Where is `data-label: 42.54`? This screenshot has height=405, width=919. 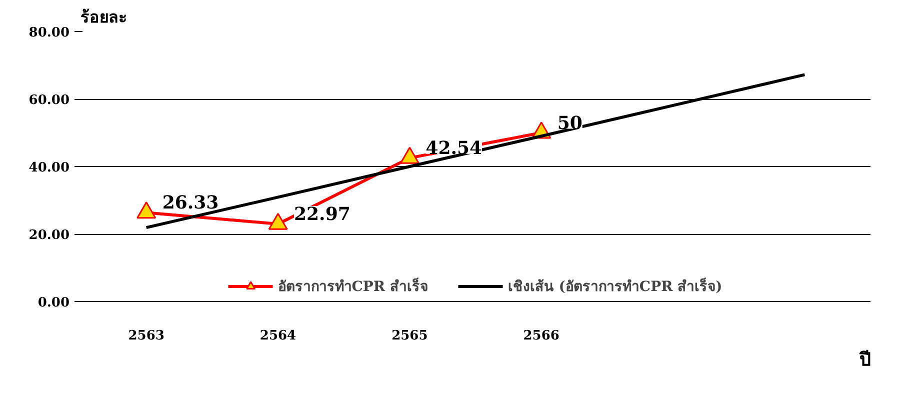 data-label: 42.54 is located at coordinates (454, 148).